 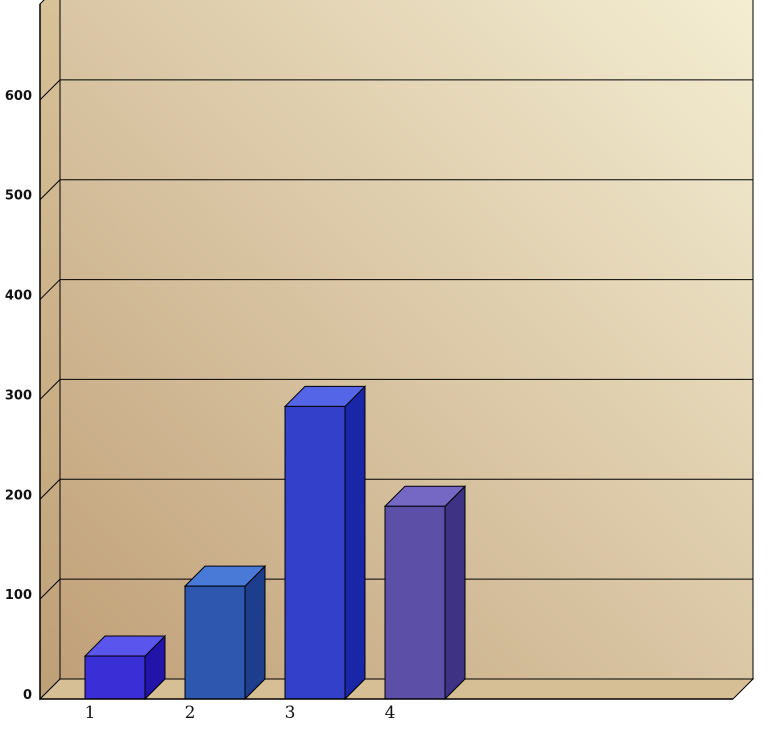 I want to click on x-tick-label: 4, so click(x=390, y=713).